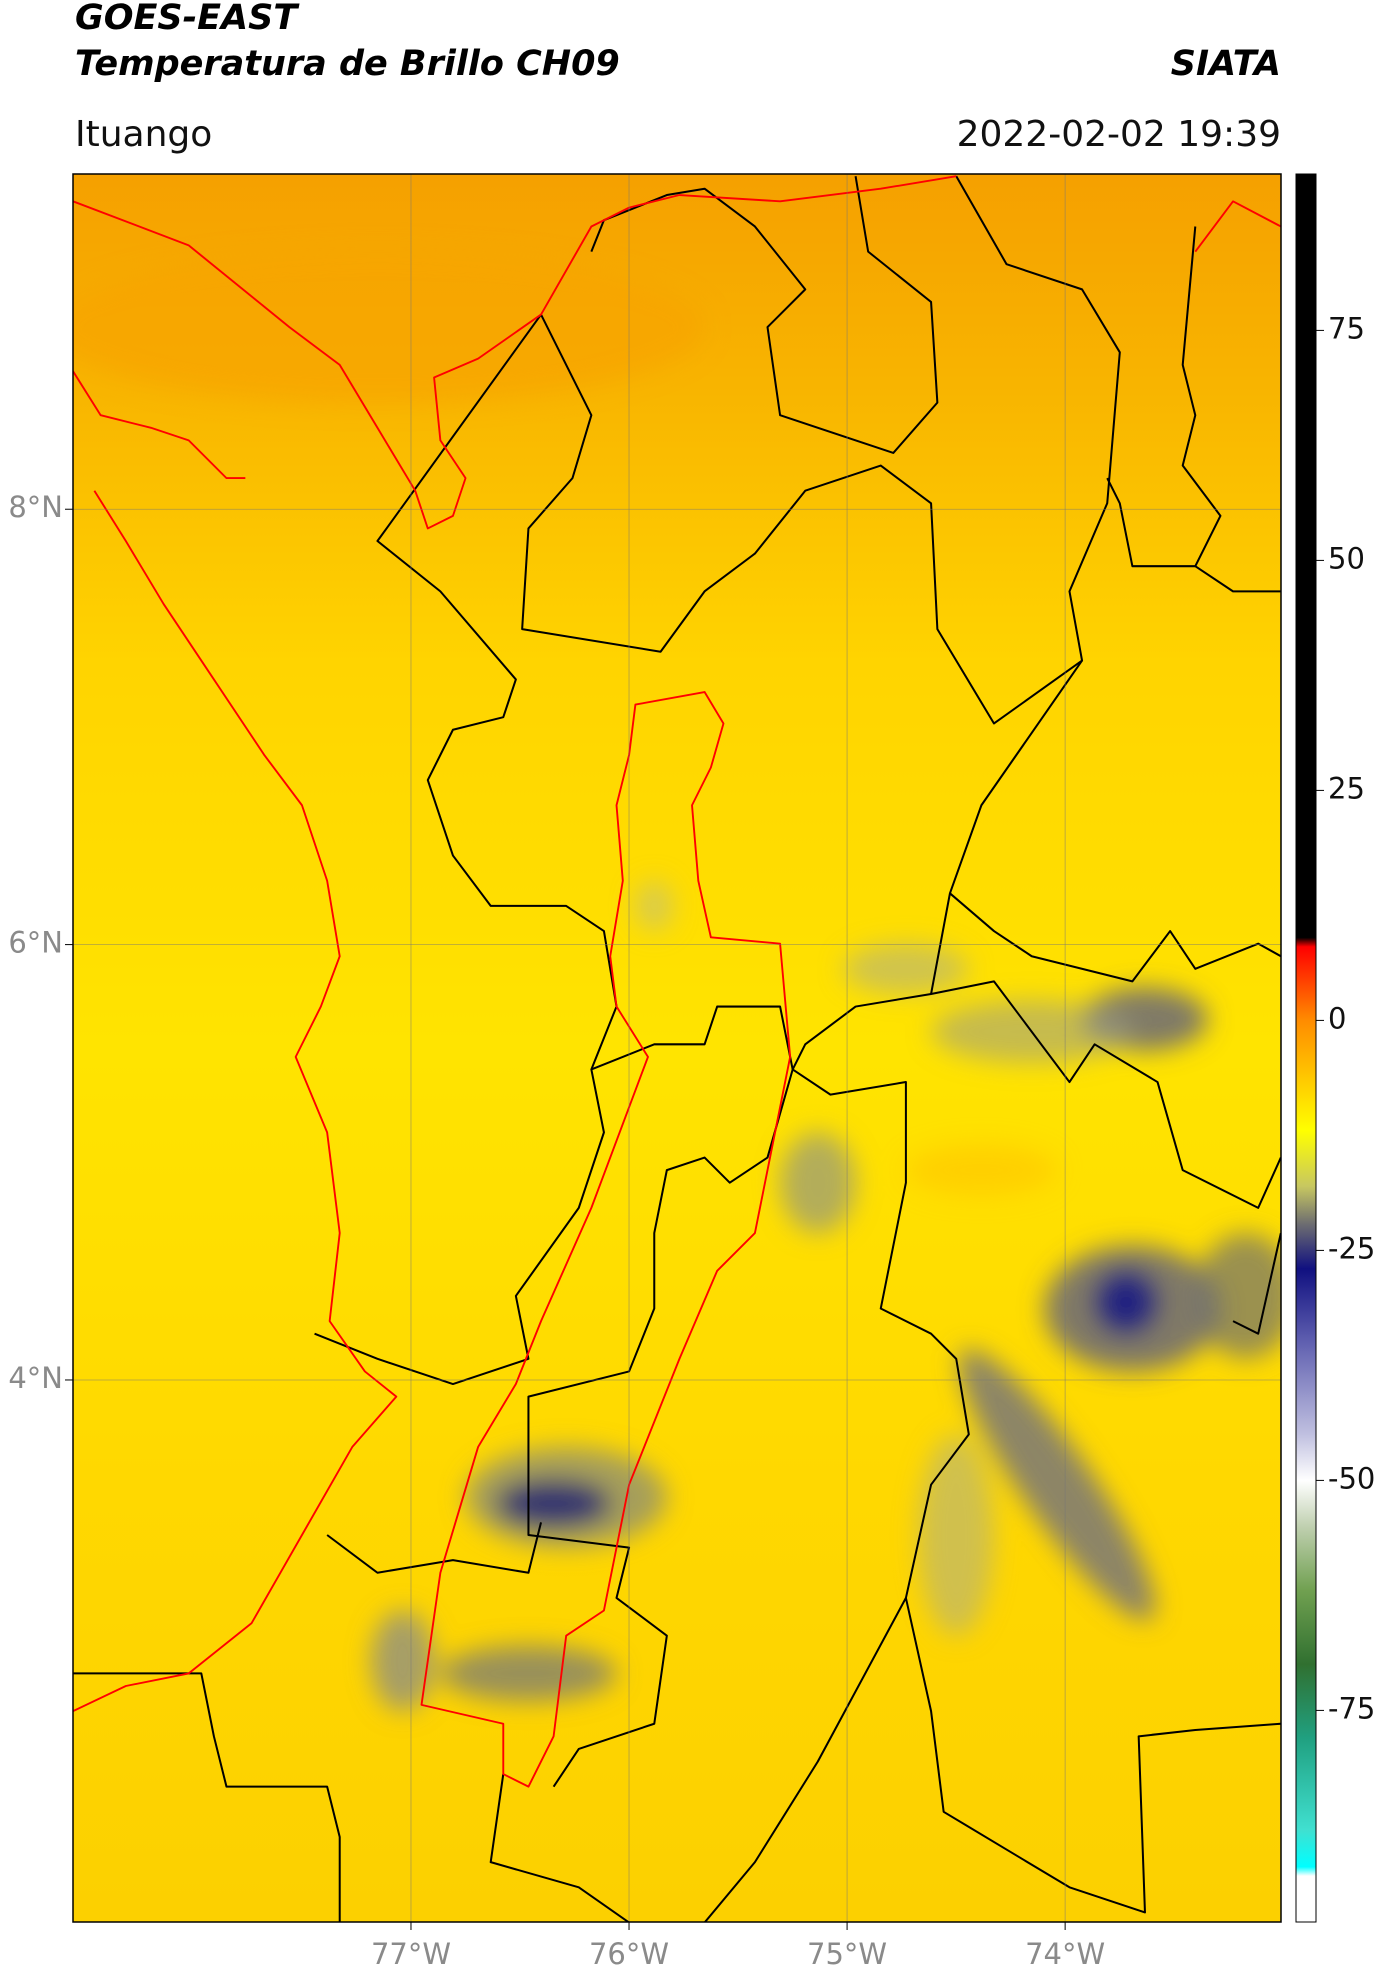 The height and width of the screenshot is (1985, 1384). Describe the element at coordinates (347, 64) in the screenshot. I see `subtitle: Temperatura de Brillo CH09` at that location.